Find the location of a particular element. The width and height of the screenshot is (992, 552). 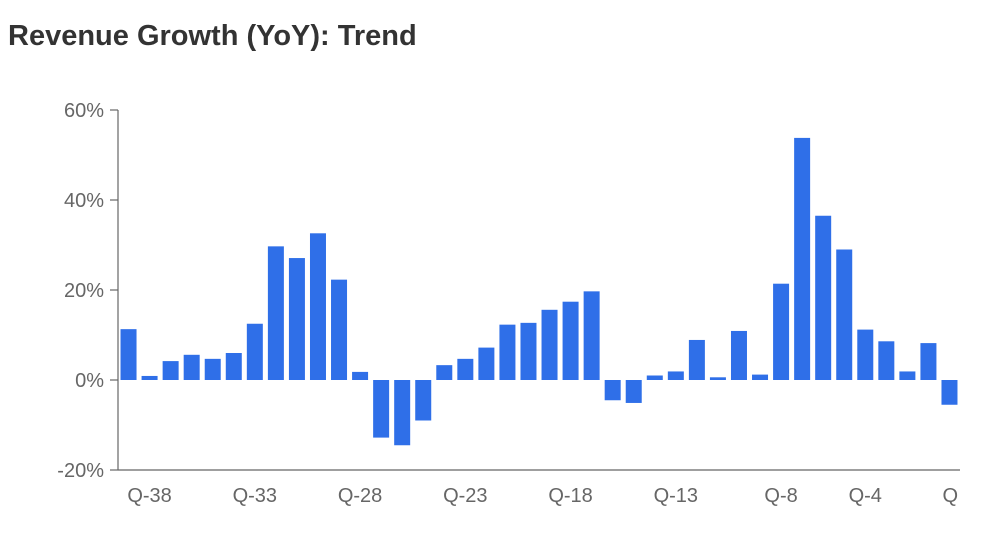

x-tick-label: Q-23 is located at coordinates (465, 496).